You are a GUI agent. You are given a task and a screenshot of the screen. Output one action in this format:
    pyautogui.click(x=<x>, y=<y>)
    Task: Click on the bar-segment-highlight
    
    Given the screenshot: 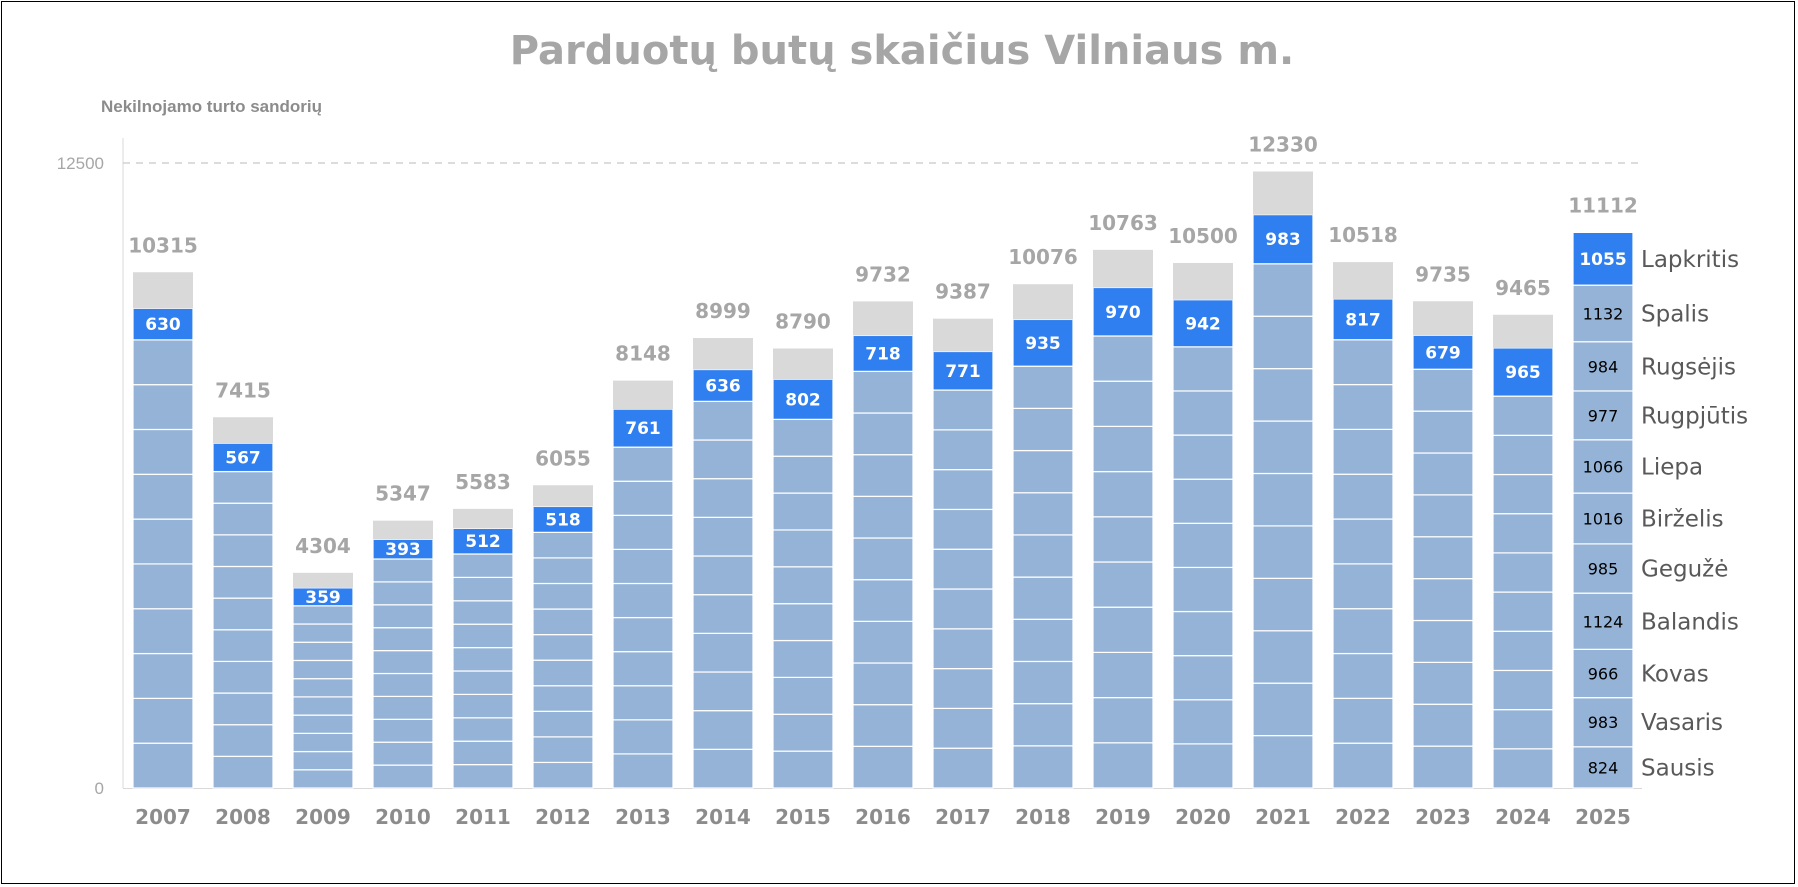 What is the action you would take?
    pyautogui.click(x=483, y=541)
    